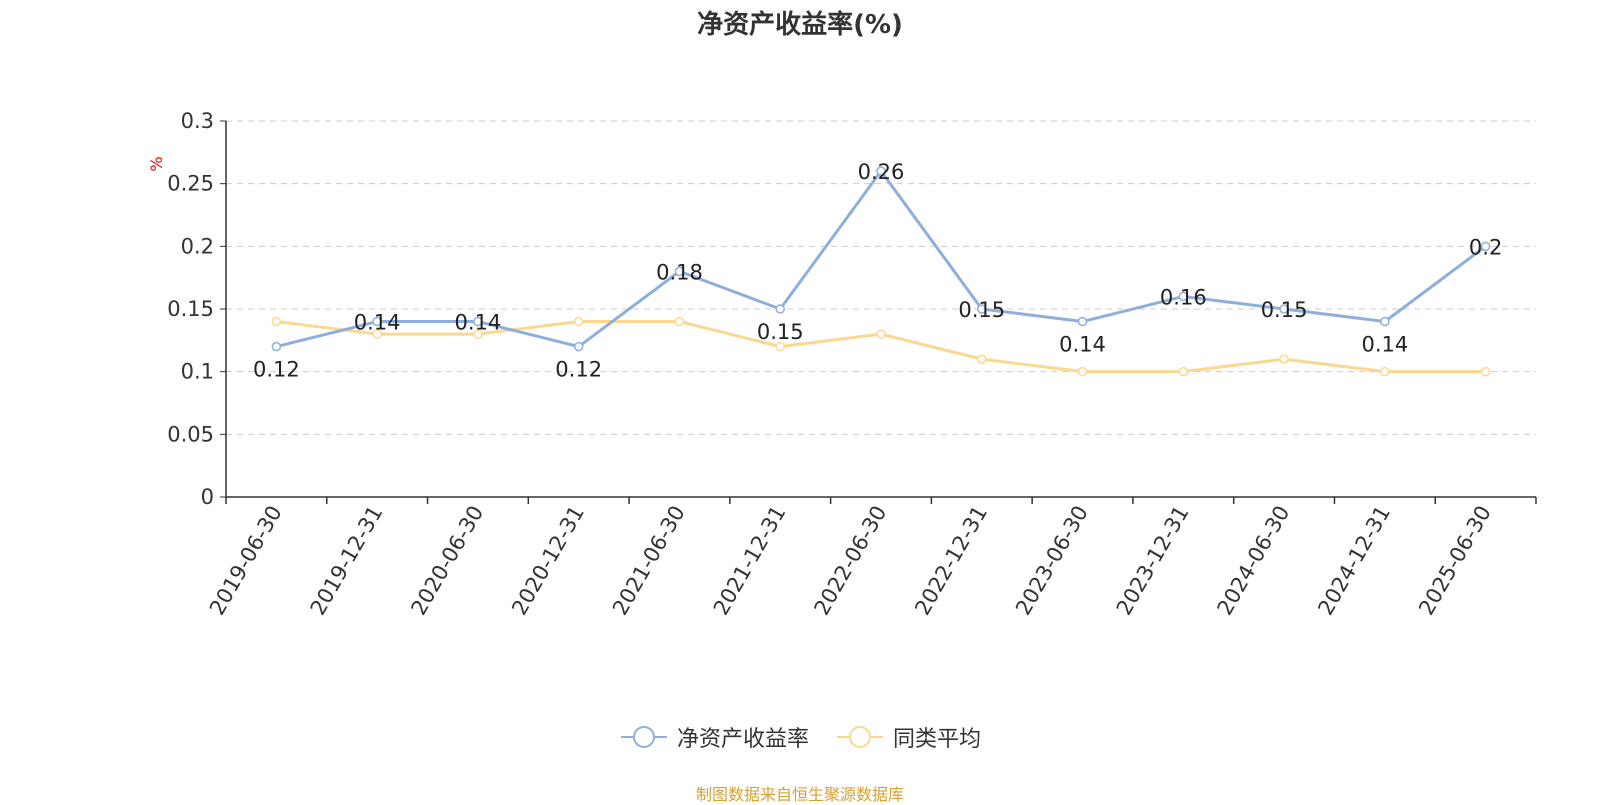 The height and width of the screenshot is (805, 1600). Describe the element at coordinates (1153, 561) in the screenshot. I see `x-tick-label: 2023-12-31` at that location.